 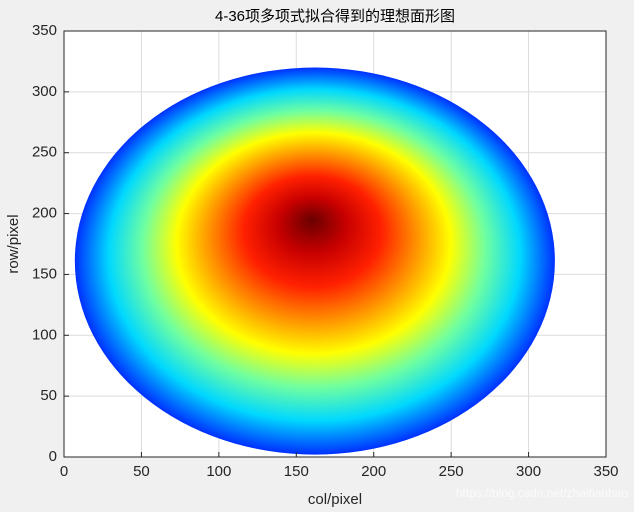 What do you see at coordinates (218, 471) in the screenshot?
I see `x-tick-label: 100` at bounding box center [218, 471].